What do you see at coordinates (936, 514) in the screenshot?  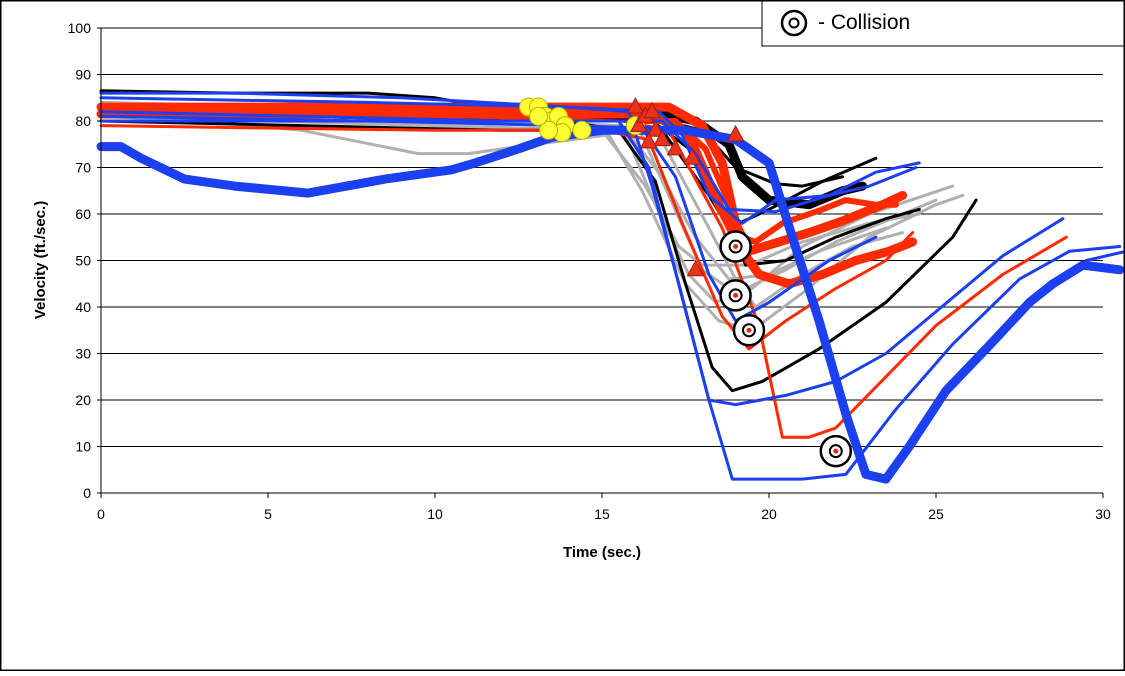 I see `x-tick-label: 25` at bounding box center [936, 514].